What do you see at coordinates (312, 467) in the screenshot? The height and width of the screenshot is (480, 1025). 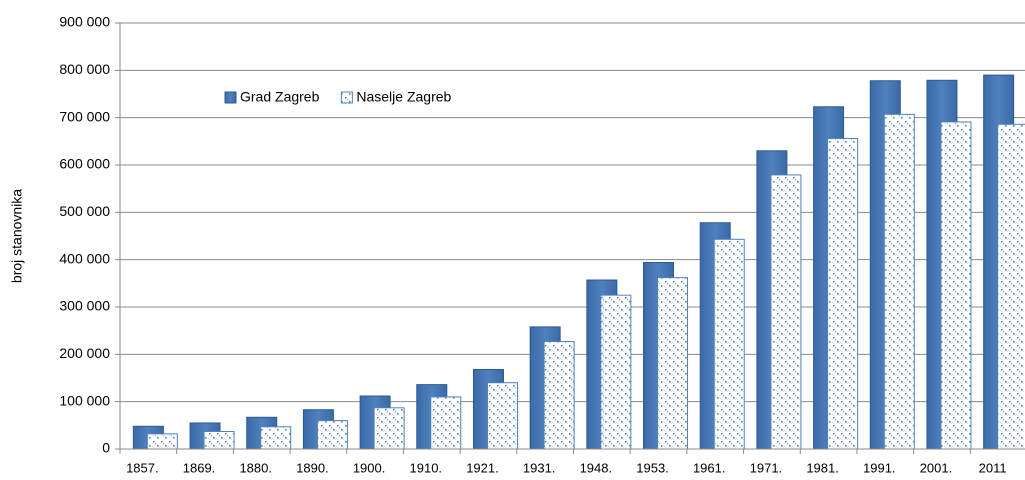 I see `x-tick-label: 1890.` at bounding box center [312, 467].